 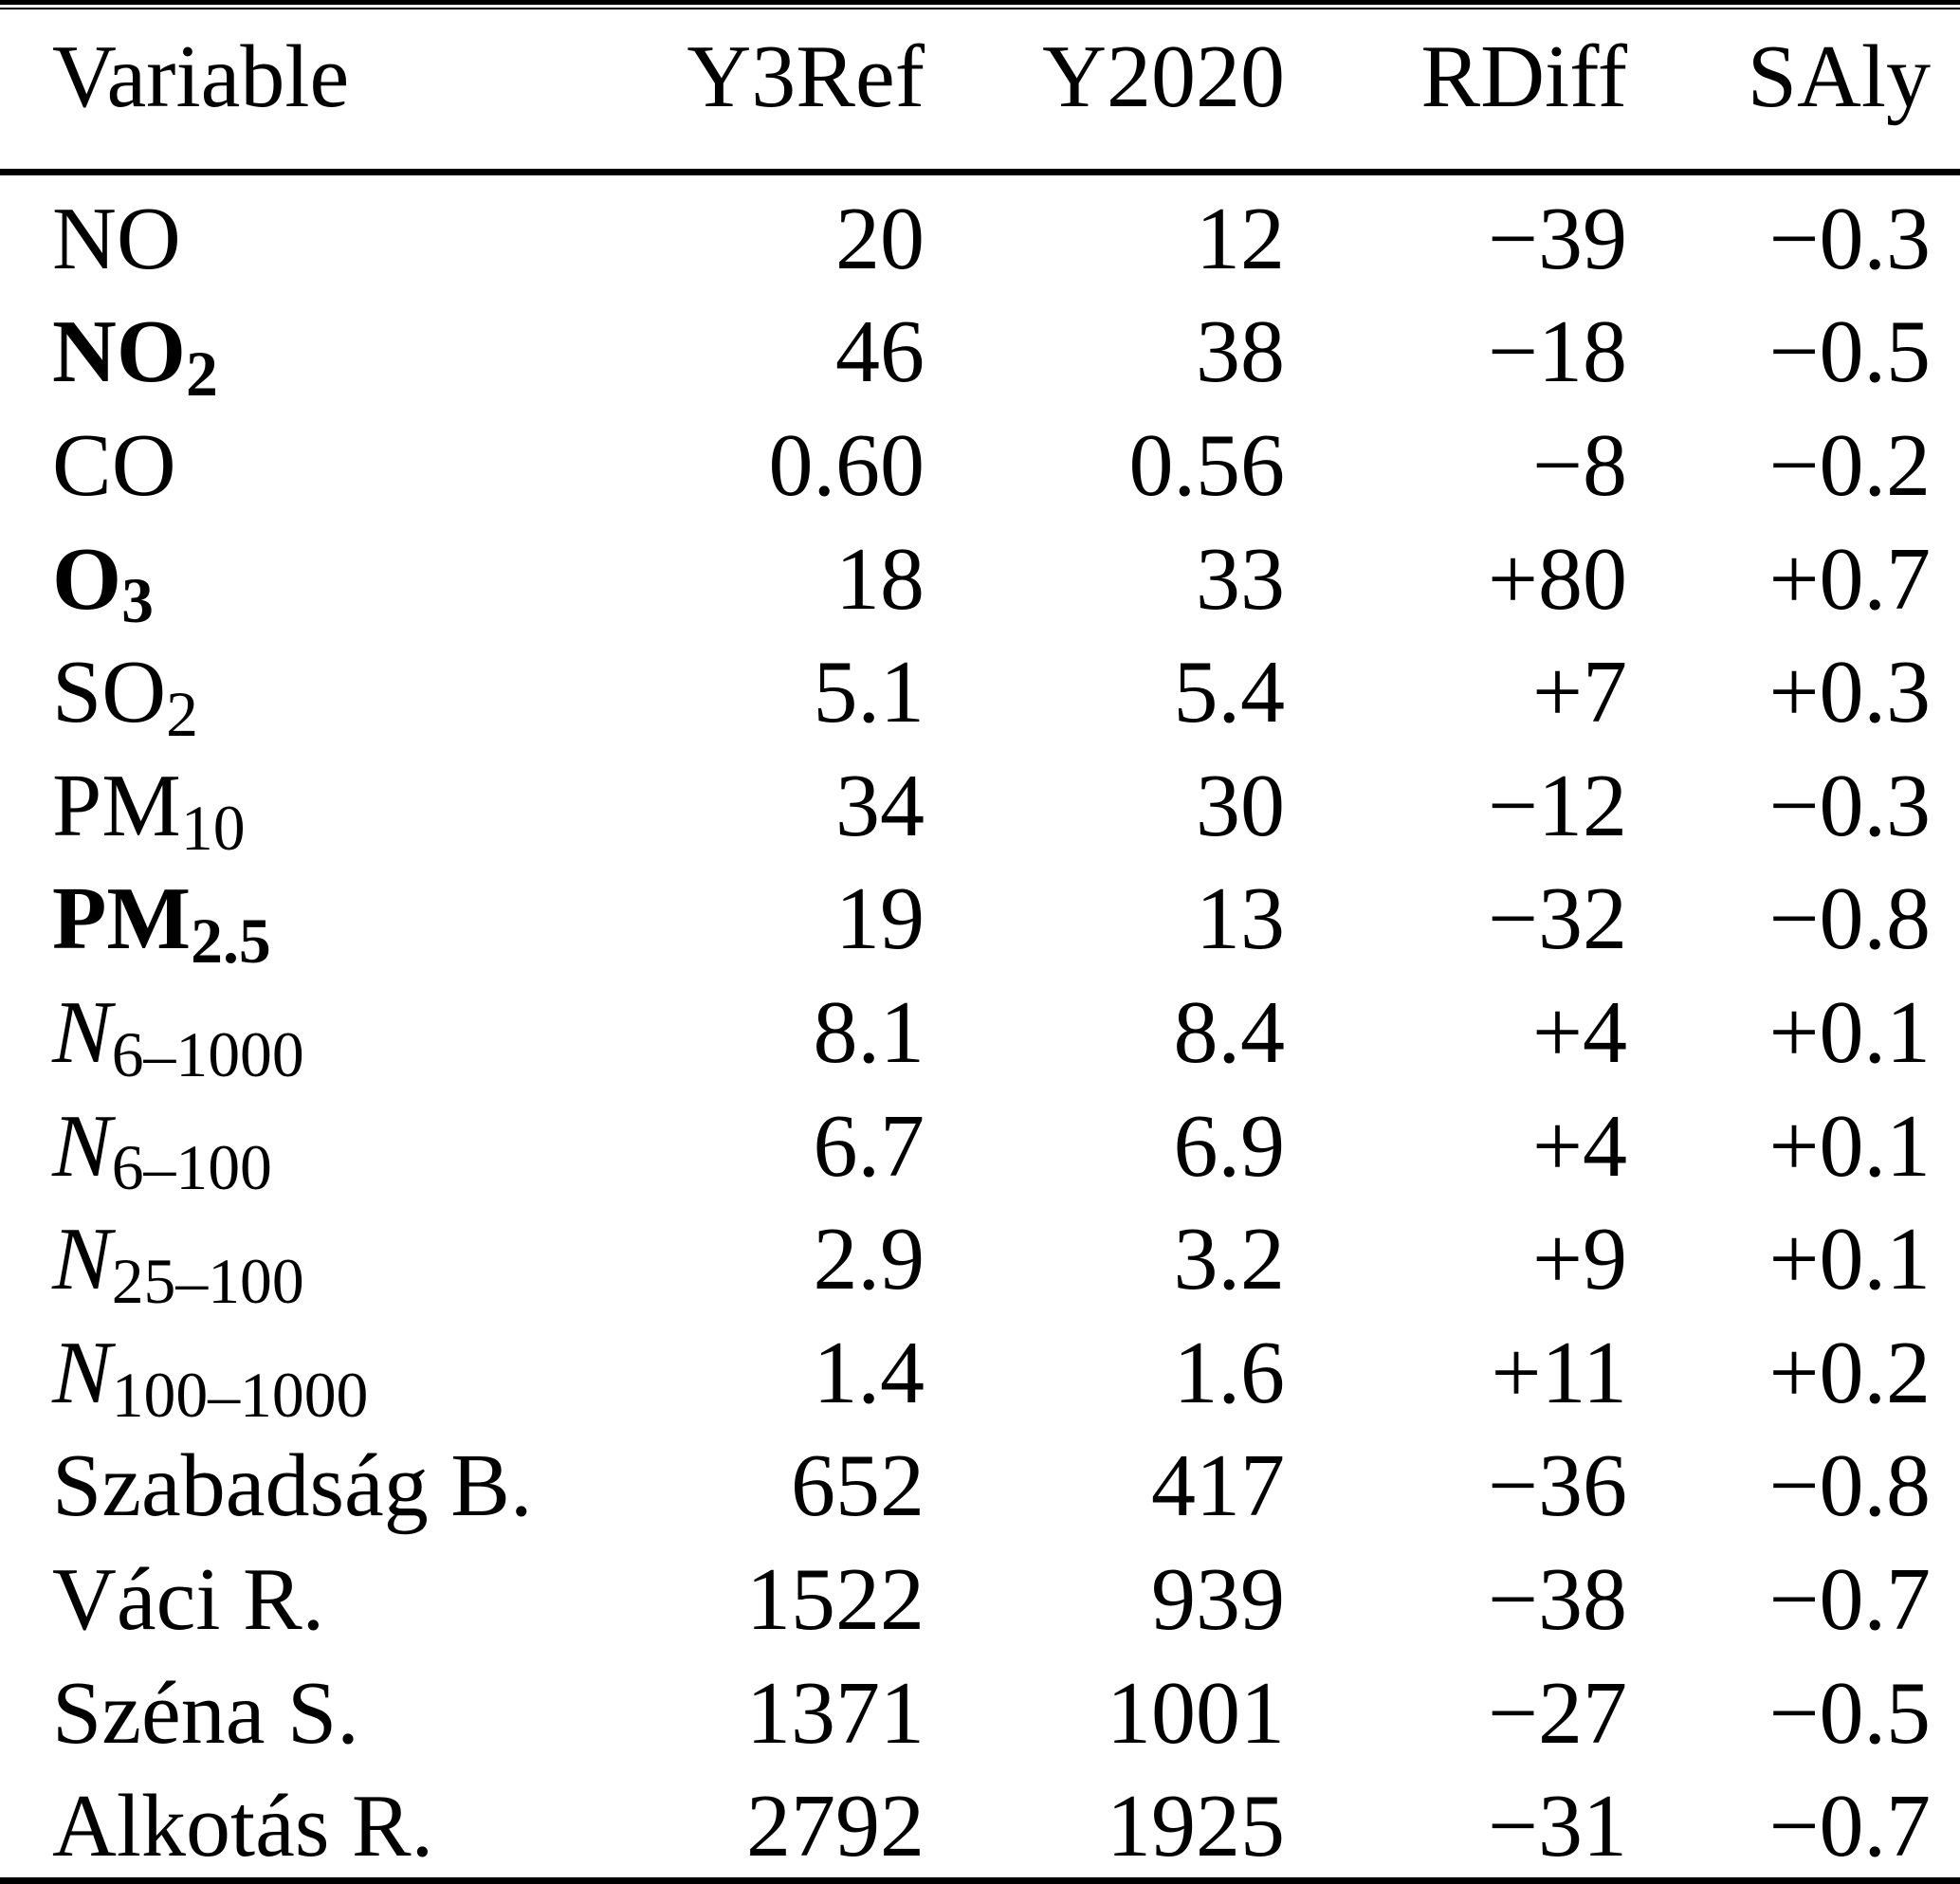 What do you see at coordinates (980, 687) in the screenshot?
I see `table-row: SO2 5.1 5.4 +7 +0.3` at bounding box center [980, 687].